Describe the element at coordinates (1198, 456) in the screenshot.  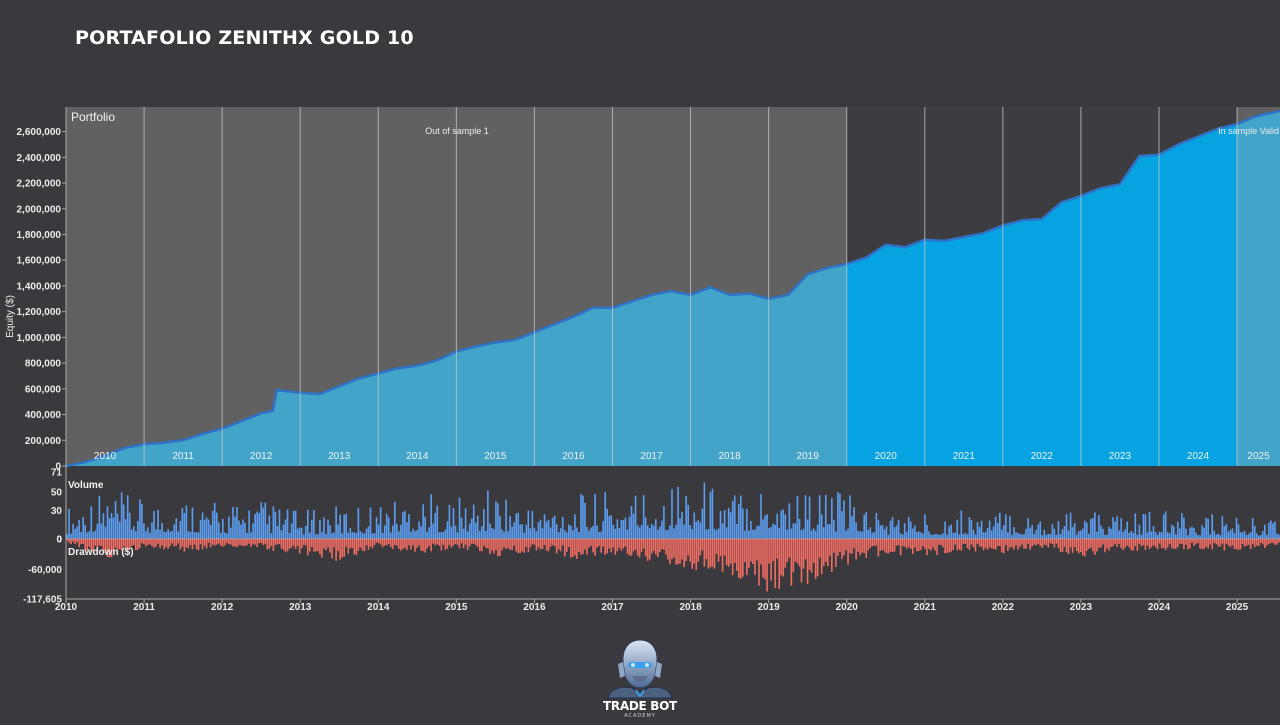
I see `period-label: 2024` at that location.